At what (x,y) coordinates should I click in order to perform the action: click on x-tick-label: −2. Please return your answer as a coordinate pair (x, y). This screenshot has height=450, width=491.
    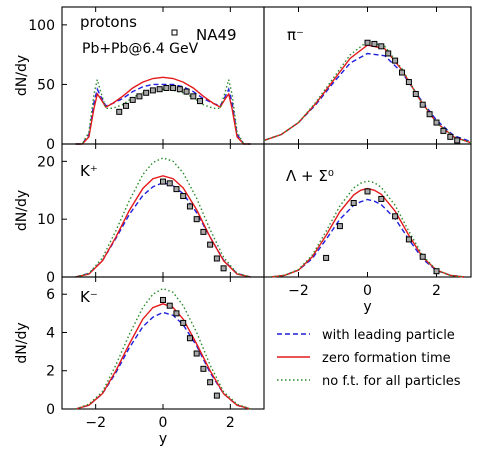
    Looking at the image, I should click on (95, 423).